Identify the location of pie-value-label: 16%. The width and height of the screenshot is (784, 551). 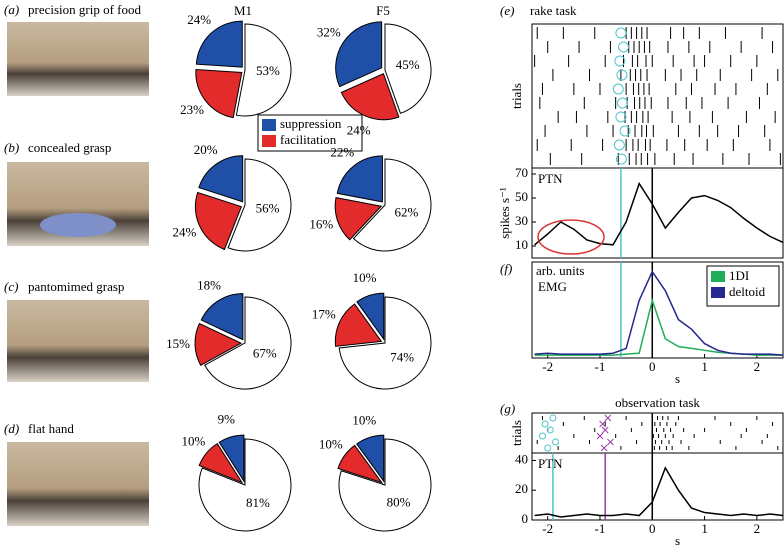
(321, 224).